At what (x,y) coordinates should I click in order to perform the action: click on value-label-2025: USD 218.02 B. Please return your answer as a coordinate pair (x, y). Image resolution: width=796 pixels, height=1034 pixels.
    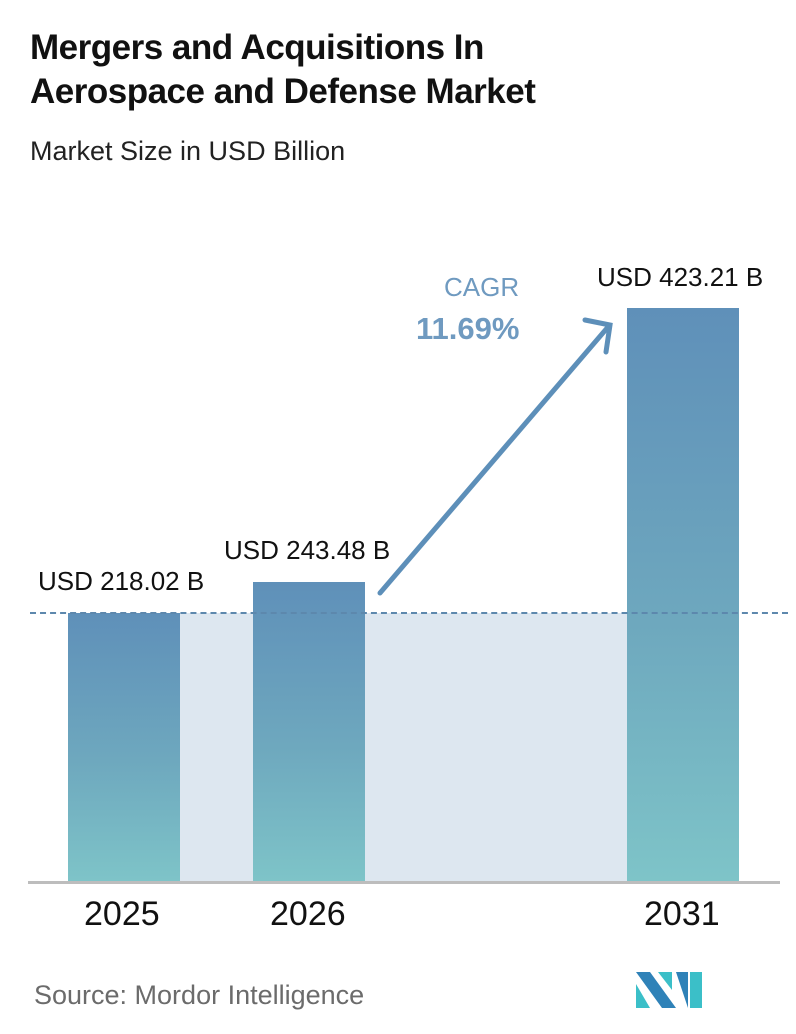
    Looking at the image, I should click on (121, 581).